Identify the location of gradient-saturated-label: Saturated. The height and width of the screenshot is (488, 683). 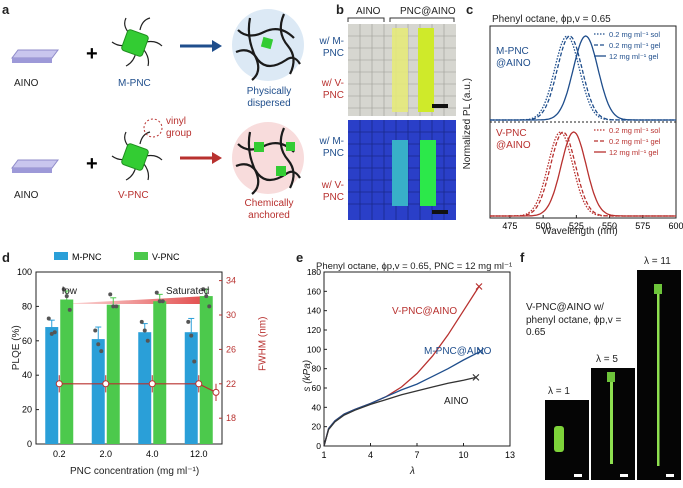
(188, 291).